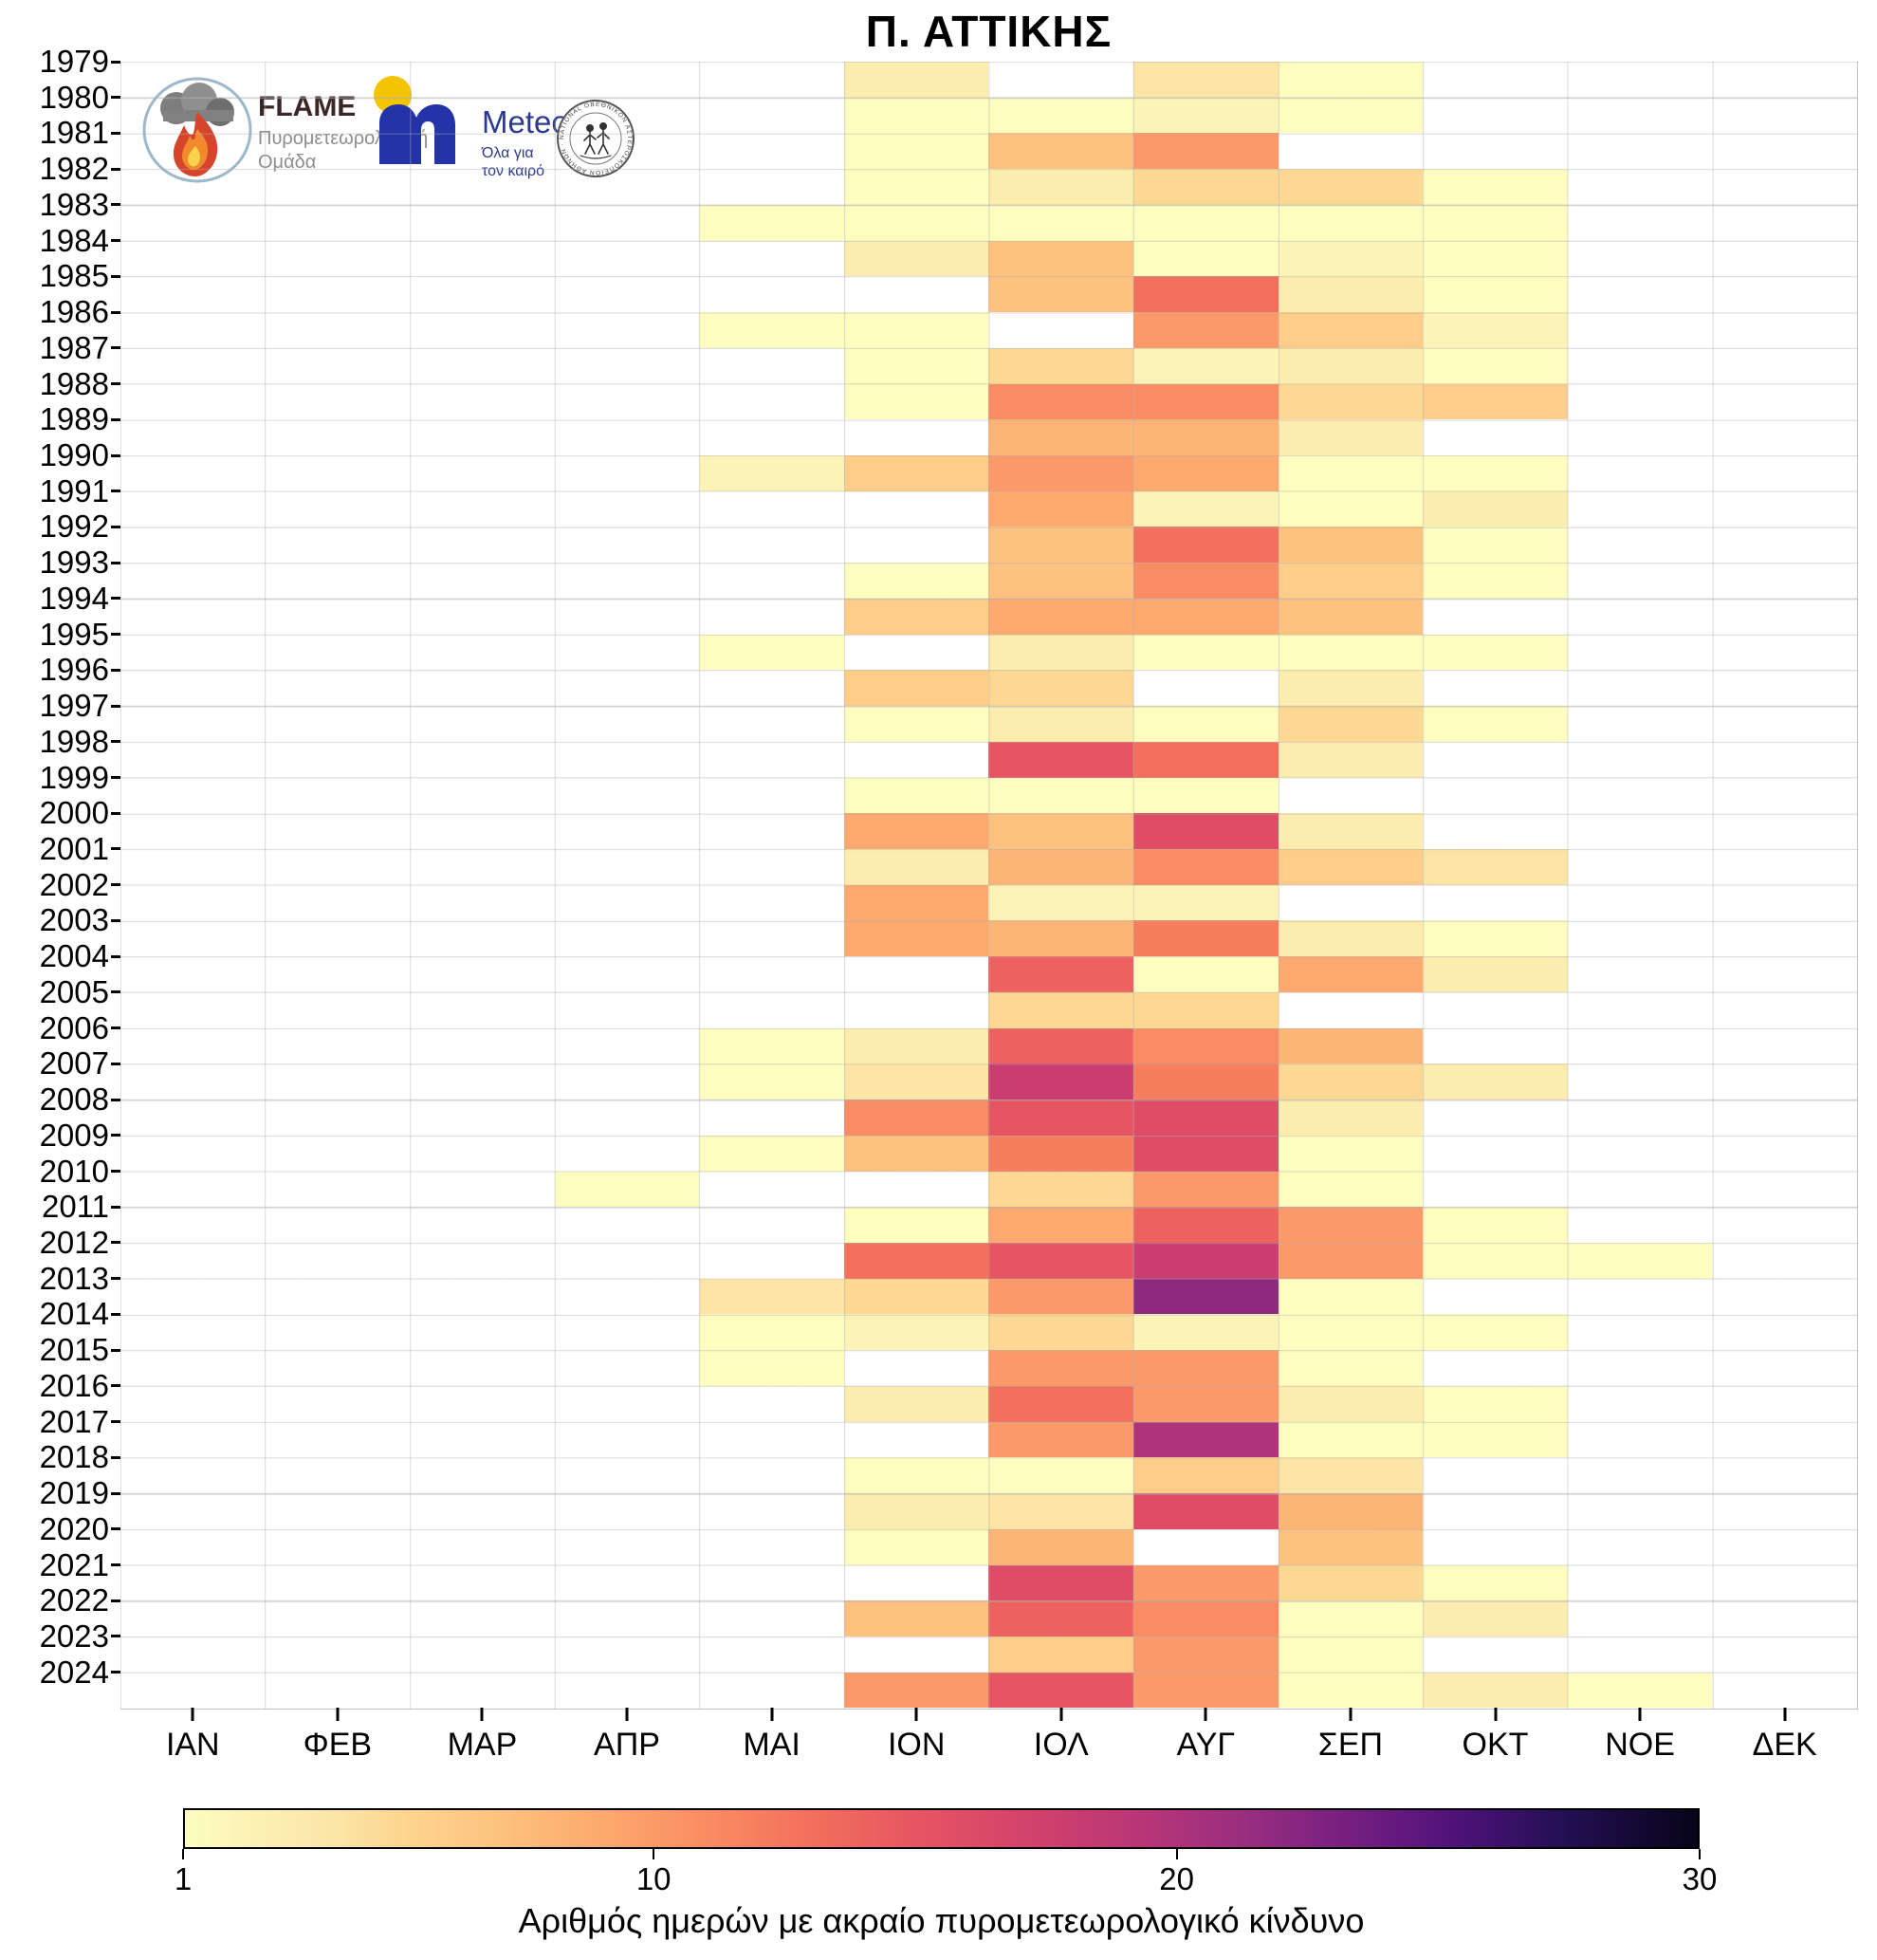 This screenshot has height=1960, width=1877. I want to click on y-axis-year-label: 2000, so click(74, 813).